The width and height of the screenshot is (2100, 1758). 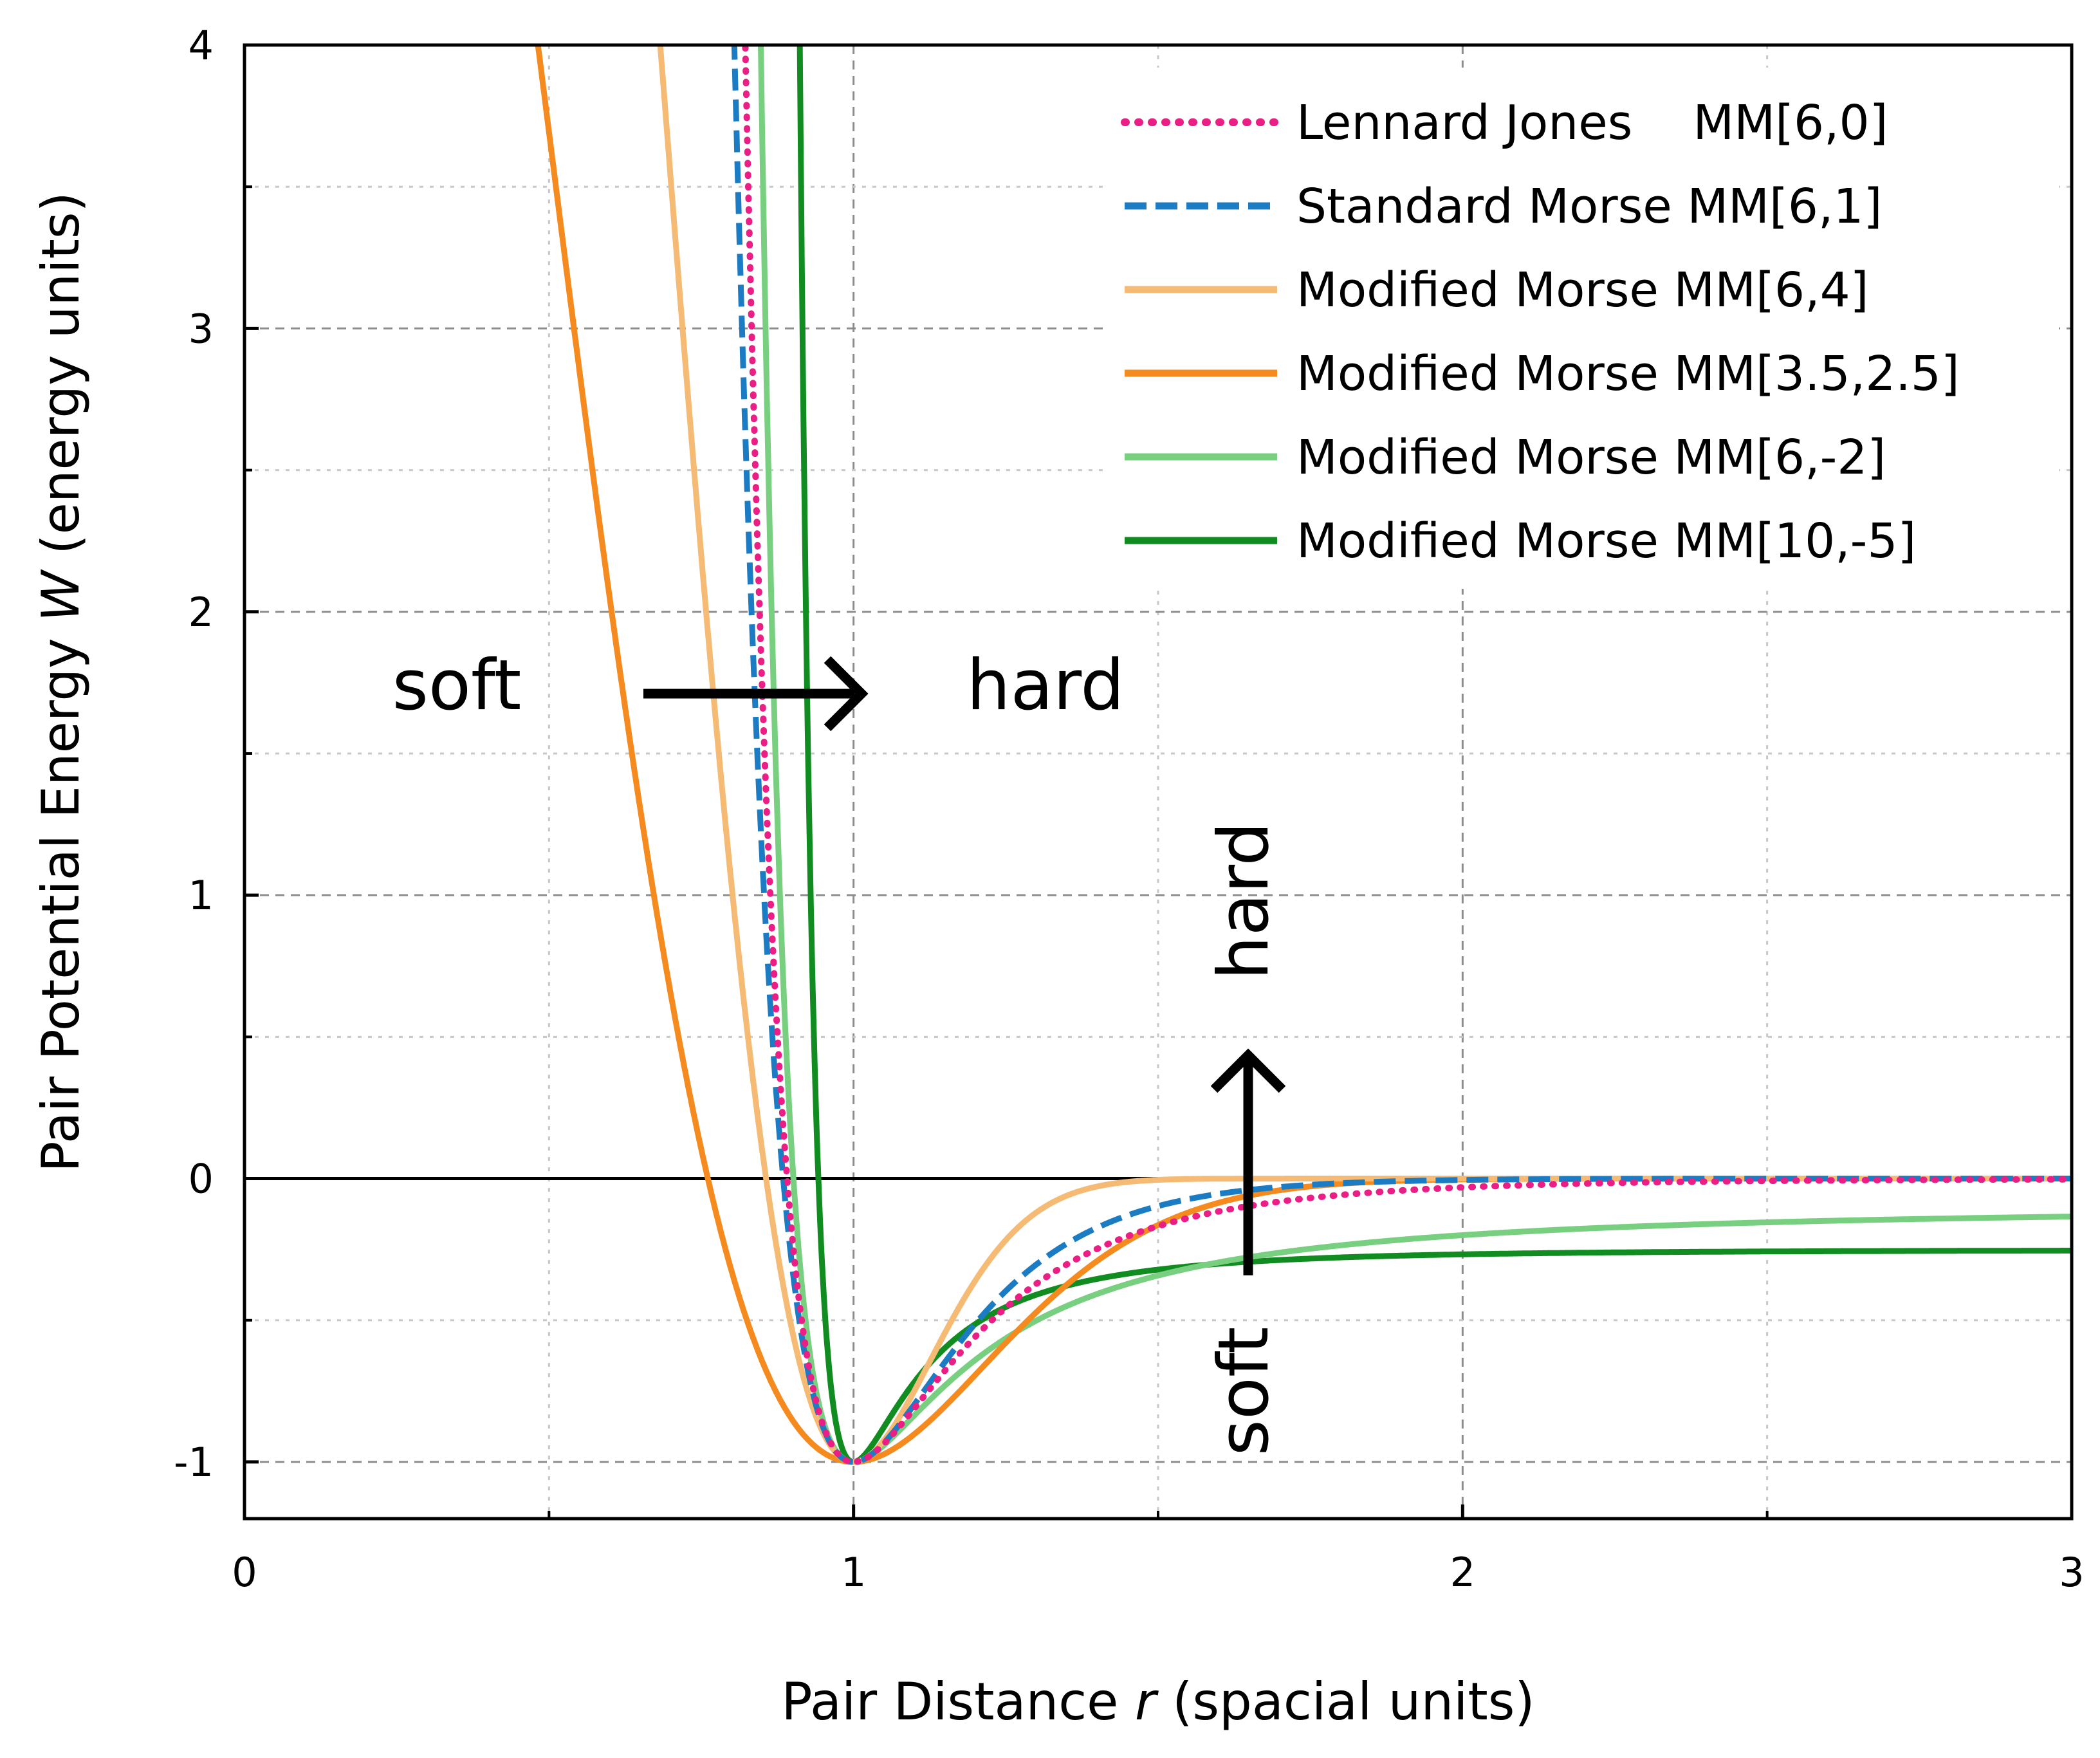 What do you see at coordinates (1244, 1391) in the screenshot?
I see `annotation-soft-vertical: soft` at bounding box center [1244, 1391].